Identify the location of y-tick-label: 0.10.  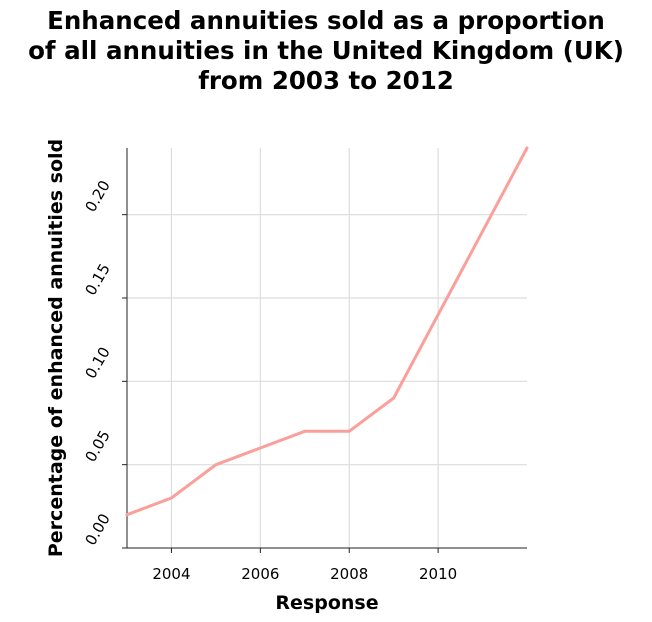
(98, 363).